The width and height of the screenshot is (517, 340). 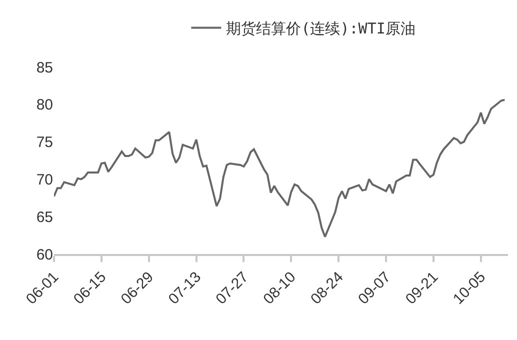 What do you see at coordinates (321, 29) in the screenshot?
I see `legend-label: 期货结算价(连续):WTI原油` at bounding box center [321, 29].